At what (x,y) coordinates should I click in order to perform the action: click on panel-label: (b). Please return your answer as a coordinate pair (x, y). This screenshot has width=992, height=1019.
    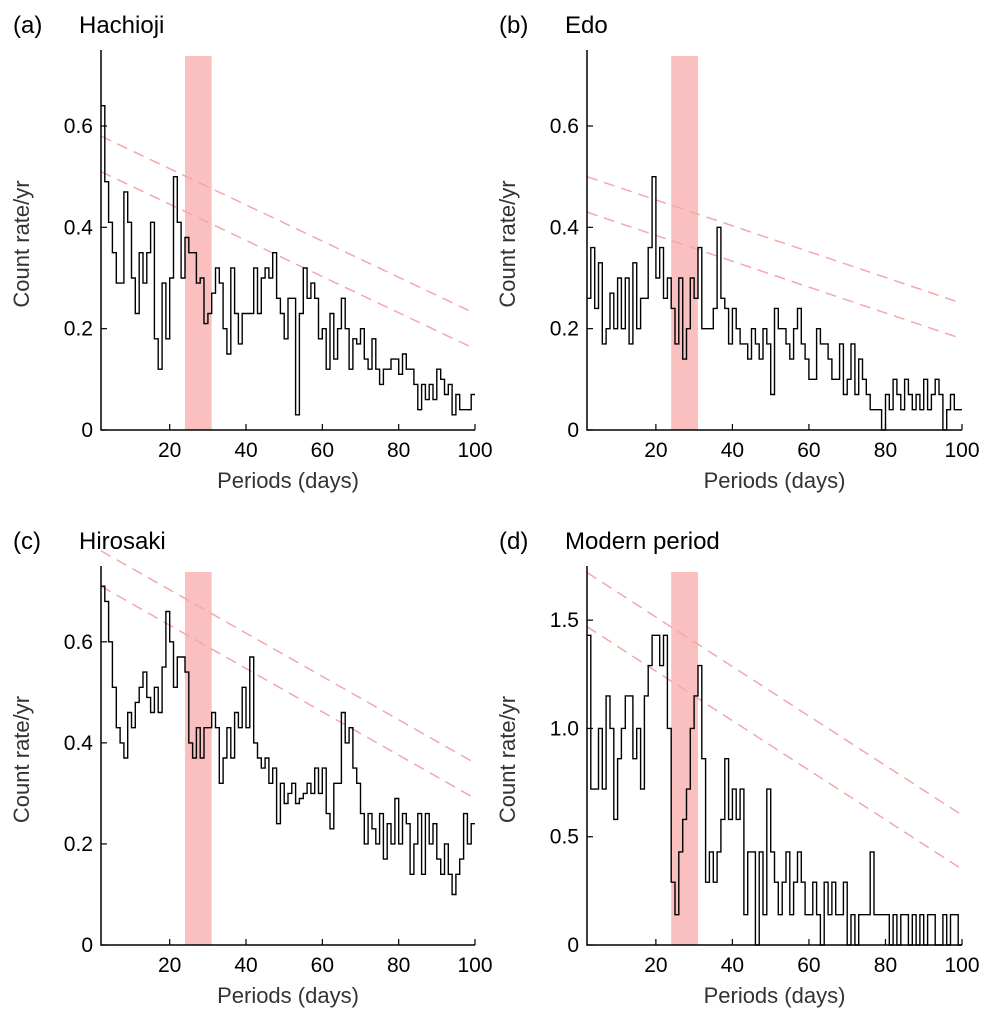
    Looking at the image, I should click on (513, 25).